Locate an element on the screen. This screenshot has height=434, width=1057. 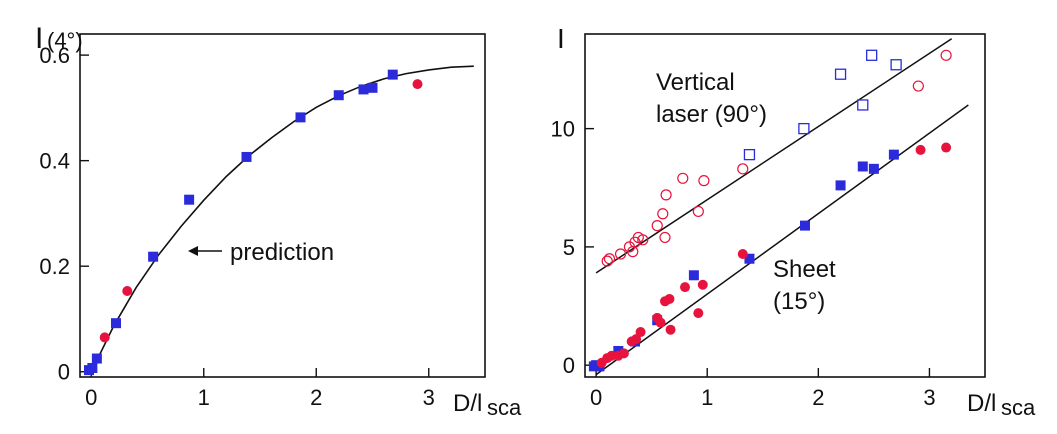
right-xtick-label: 2 is located at coordinates (818, 397).